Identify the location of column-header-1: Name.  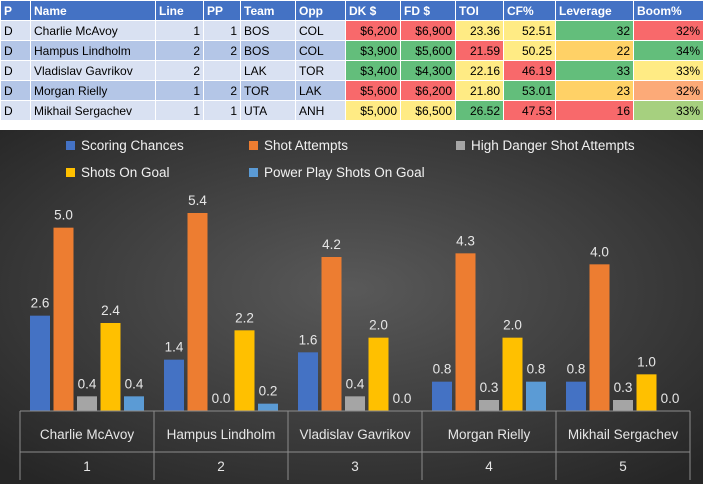
(93, 10).